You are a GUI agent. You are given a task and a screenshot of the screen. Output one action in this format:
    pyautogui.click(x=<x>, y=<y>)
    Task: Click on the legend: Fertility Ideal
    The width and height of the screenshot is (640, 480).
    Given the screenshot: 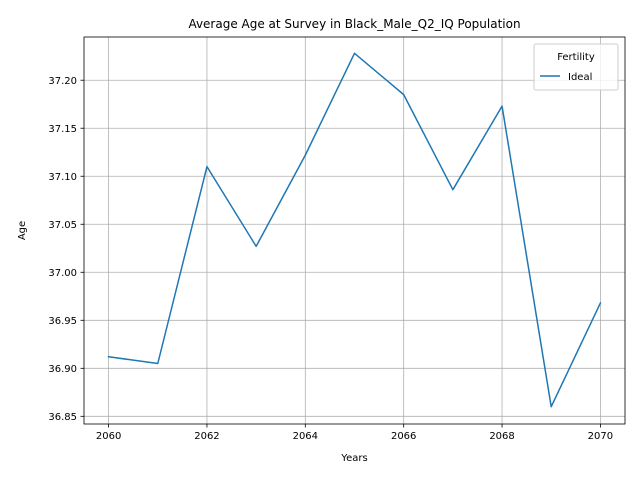 What is the action you would take?
    pyautogui.click(x=576, y=67)
    